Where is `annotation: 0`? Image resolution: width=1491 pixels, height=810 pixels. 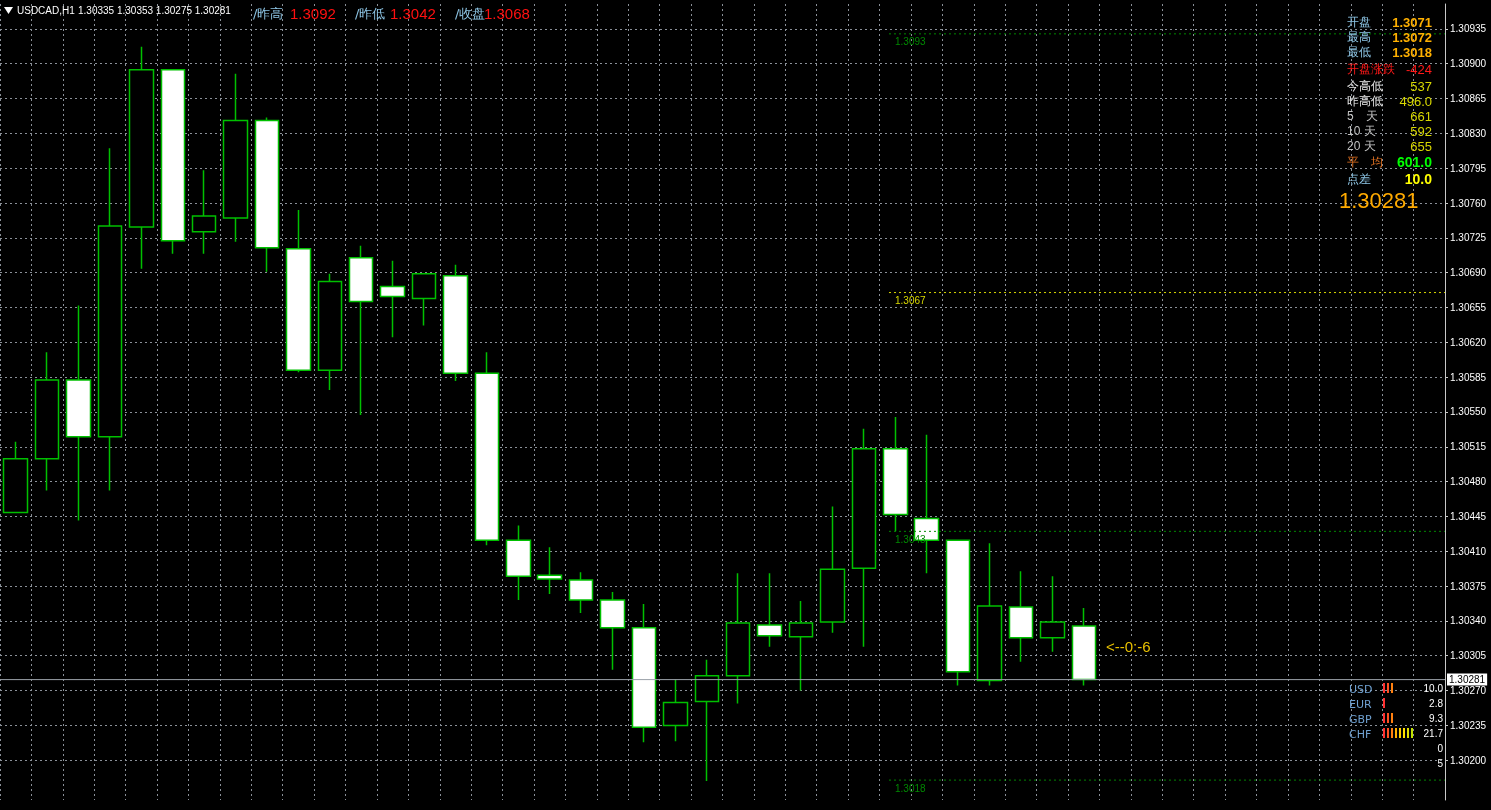 annotation: 0 is located at coordinates (1440, 748).